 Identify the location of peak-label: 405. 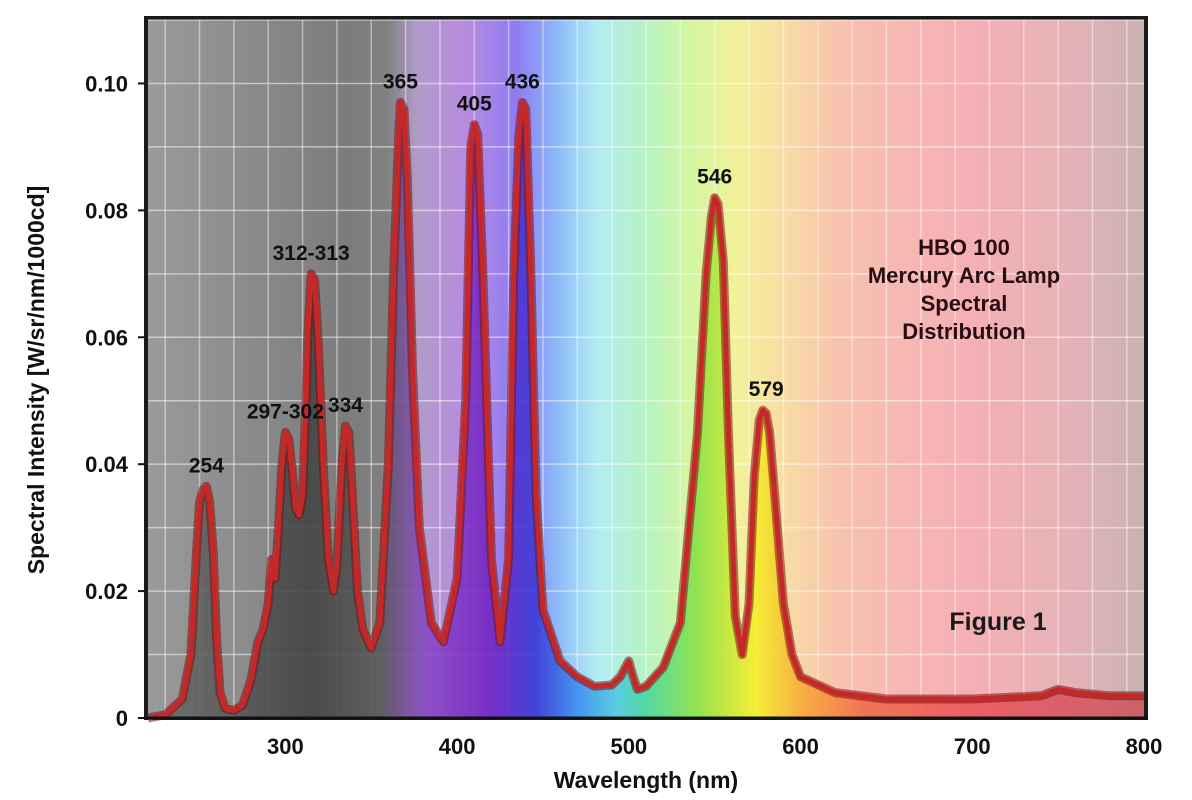
(474, 104).